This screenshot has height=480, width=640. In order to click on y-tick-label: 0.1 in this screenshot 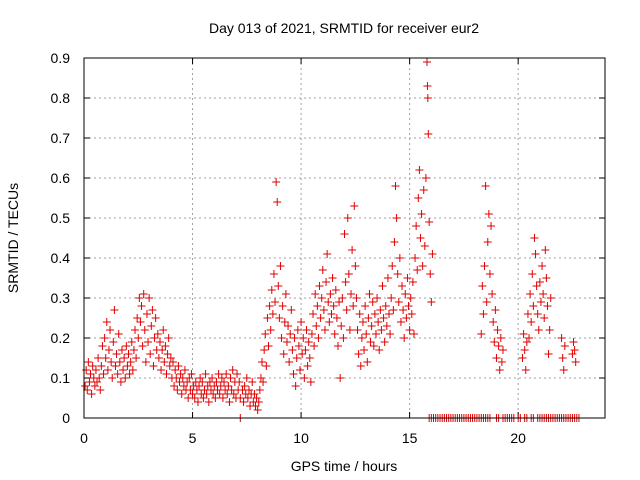, I will do `click(61, 378)`.